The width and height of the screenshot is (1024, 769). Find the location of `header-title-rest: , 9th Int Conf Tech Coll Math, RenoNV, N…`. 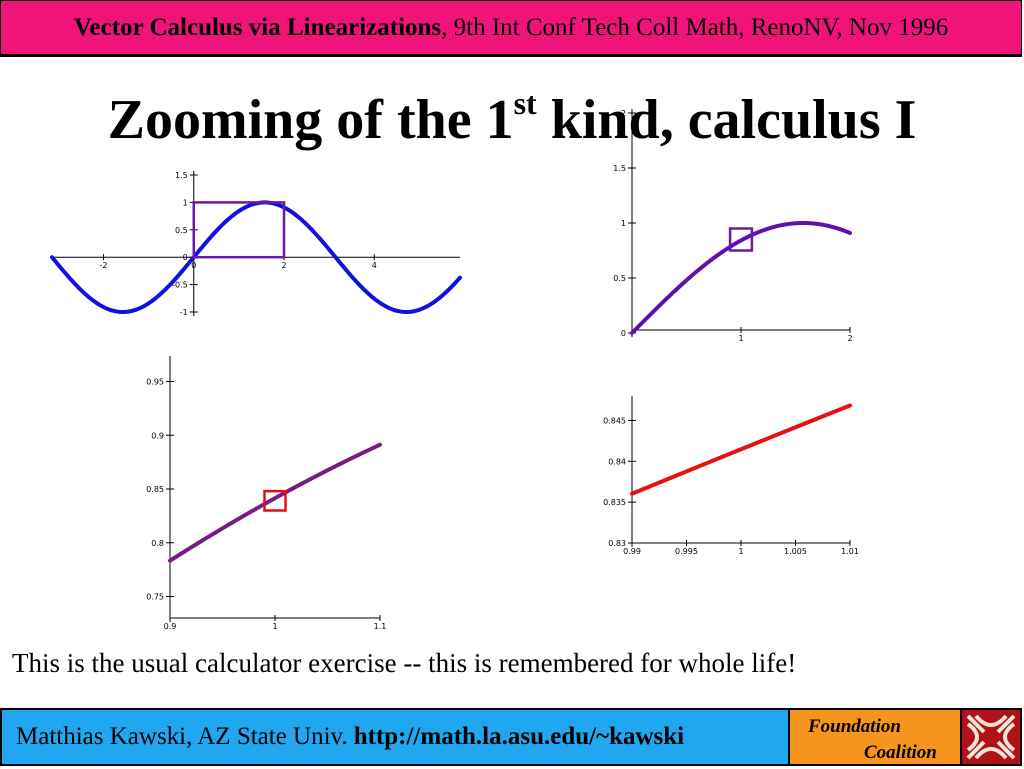

header-title-rest: , 9th Int Conf Tech Coll Math, RenoNV, N… is located at coordinates (695, 27).